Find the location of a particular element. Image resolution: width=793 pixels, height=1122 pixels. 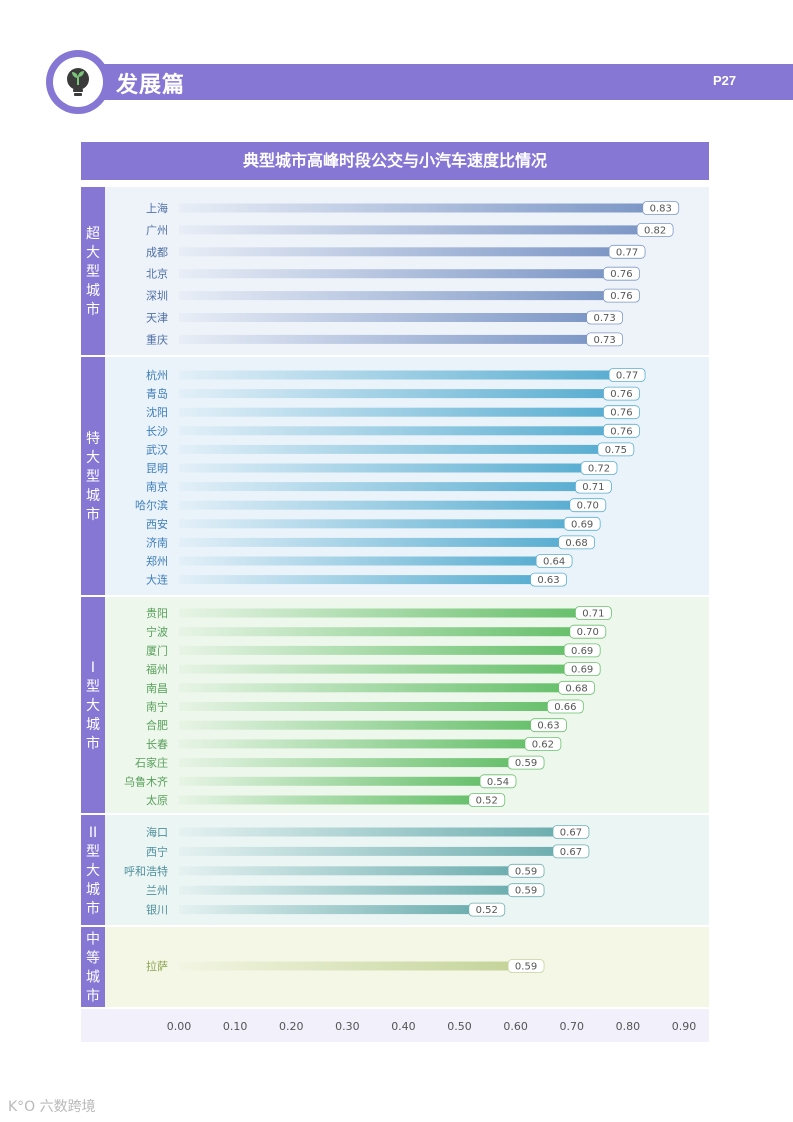

value-label: 0.77 is located at coordinates (627, 376).